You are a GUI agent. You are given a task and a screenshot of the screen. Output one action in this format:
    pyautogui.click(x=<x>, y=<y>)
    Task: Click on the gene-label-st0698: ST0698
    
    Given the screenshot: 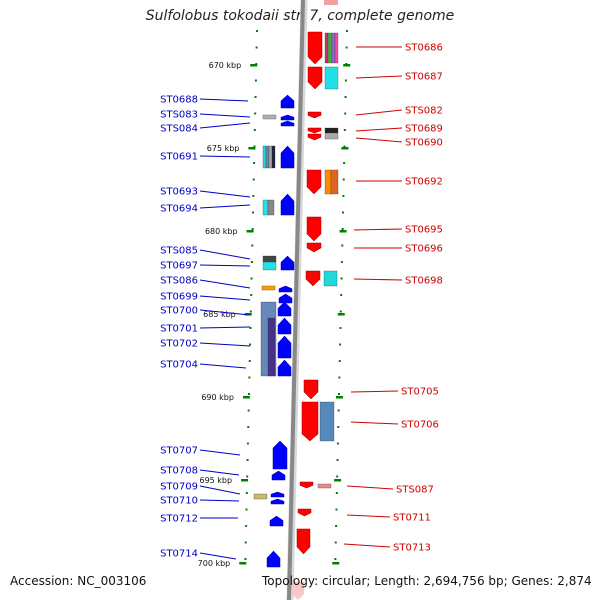 What is the action you would take?
    pyautogui.click(x=424, y=281)
    